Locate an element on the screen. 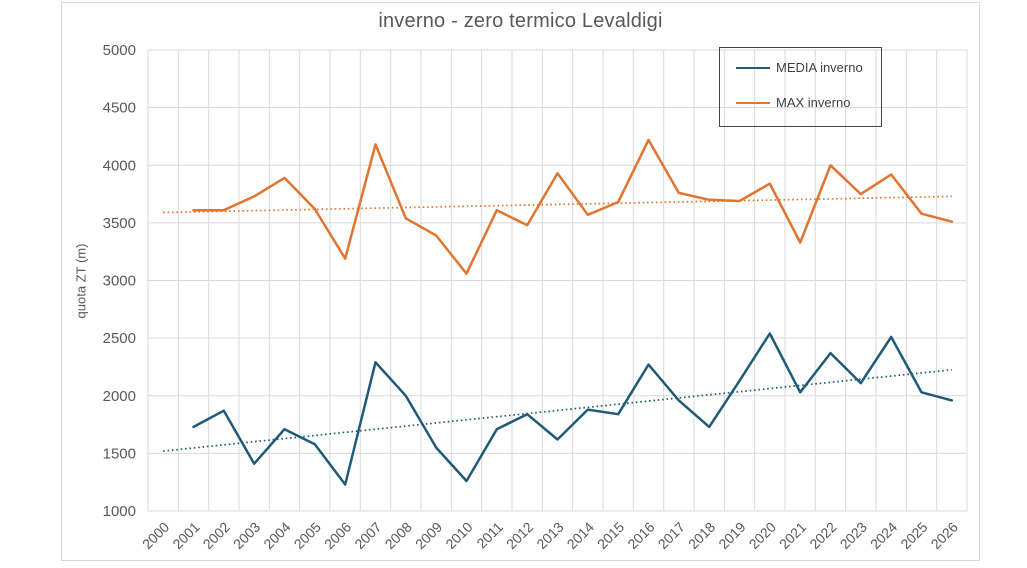  legend-item-max: MAX inverno is located at coordinates (803, 102).